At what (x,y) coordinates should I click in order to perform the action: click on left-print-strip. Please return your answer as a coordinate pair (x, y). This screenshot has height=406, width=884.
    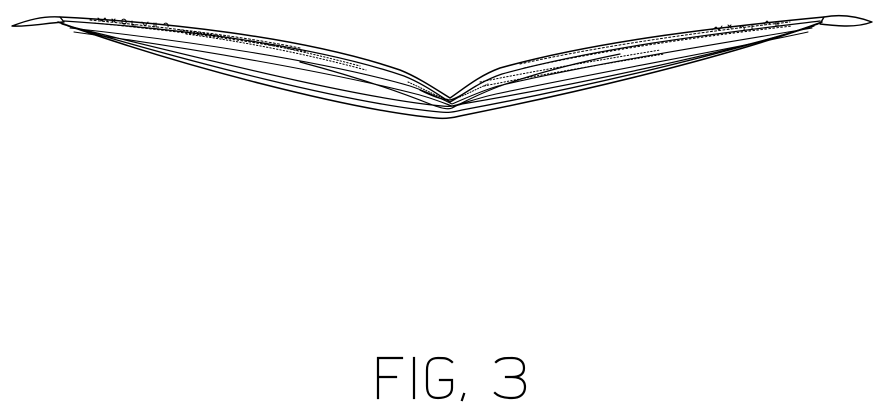
    Looking at the image, I should click on (228, 45).